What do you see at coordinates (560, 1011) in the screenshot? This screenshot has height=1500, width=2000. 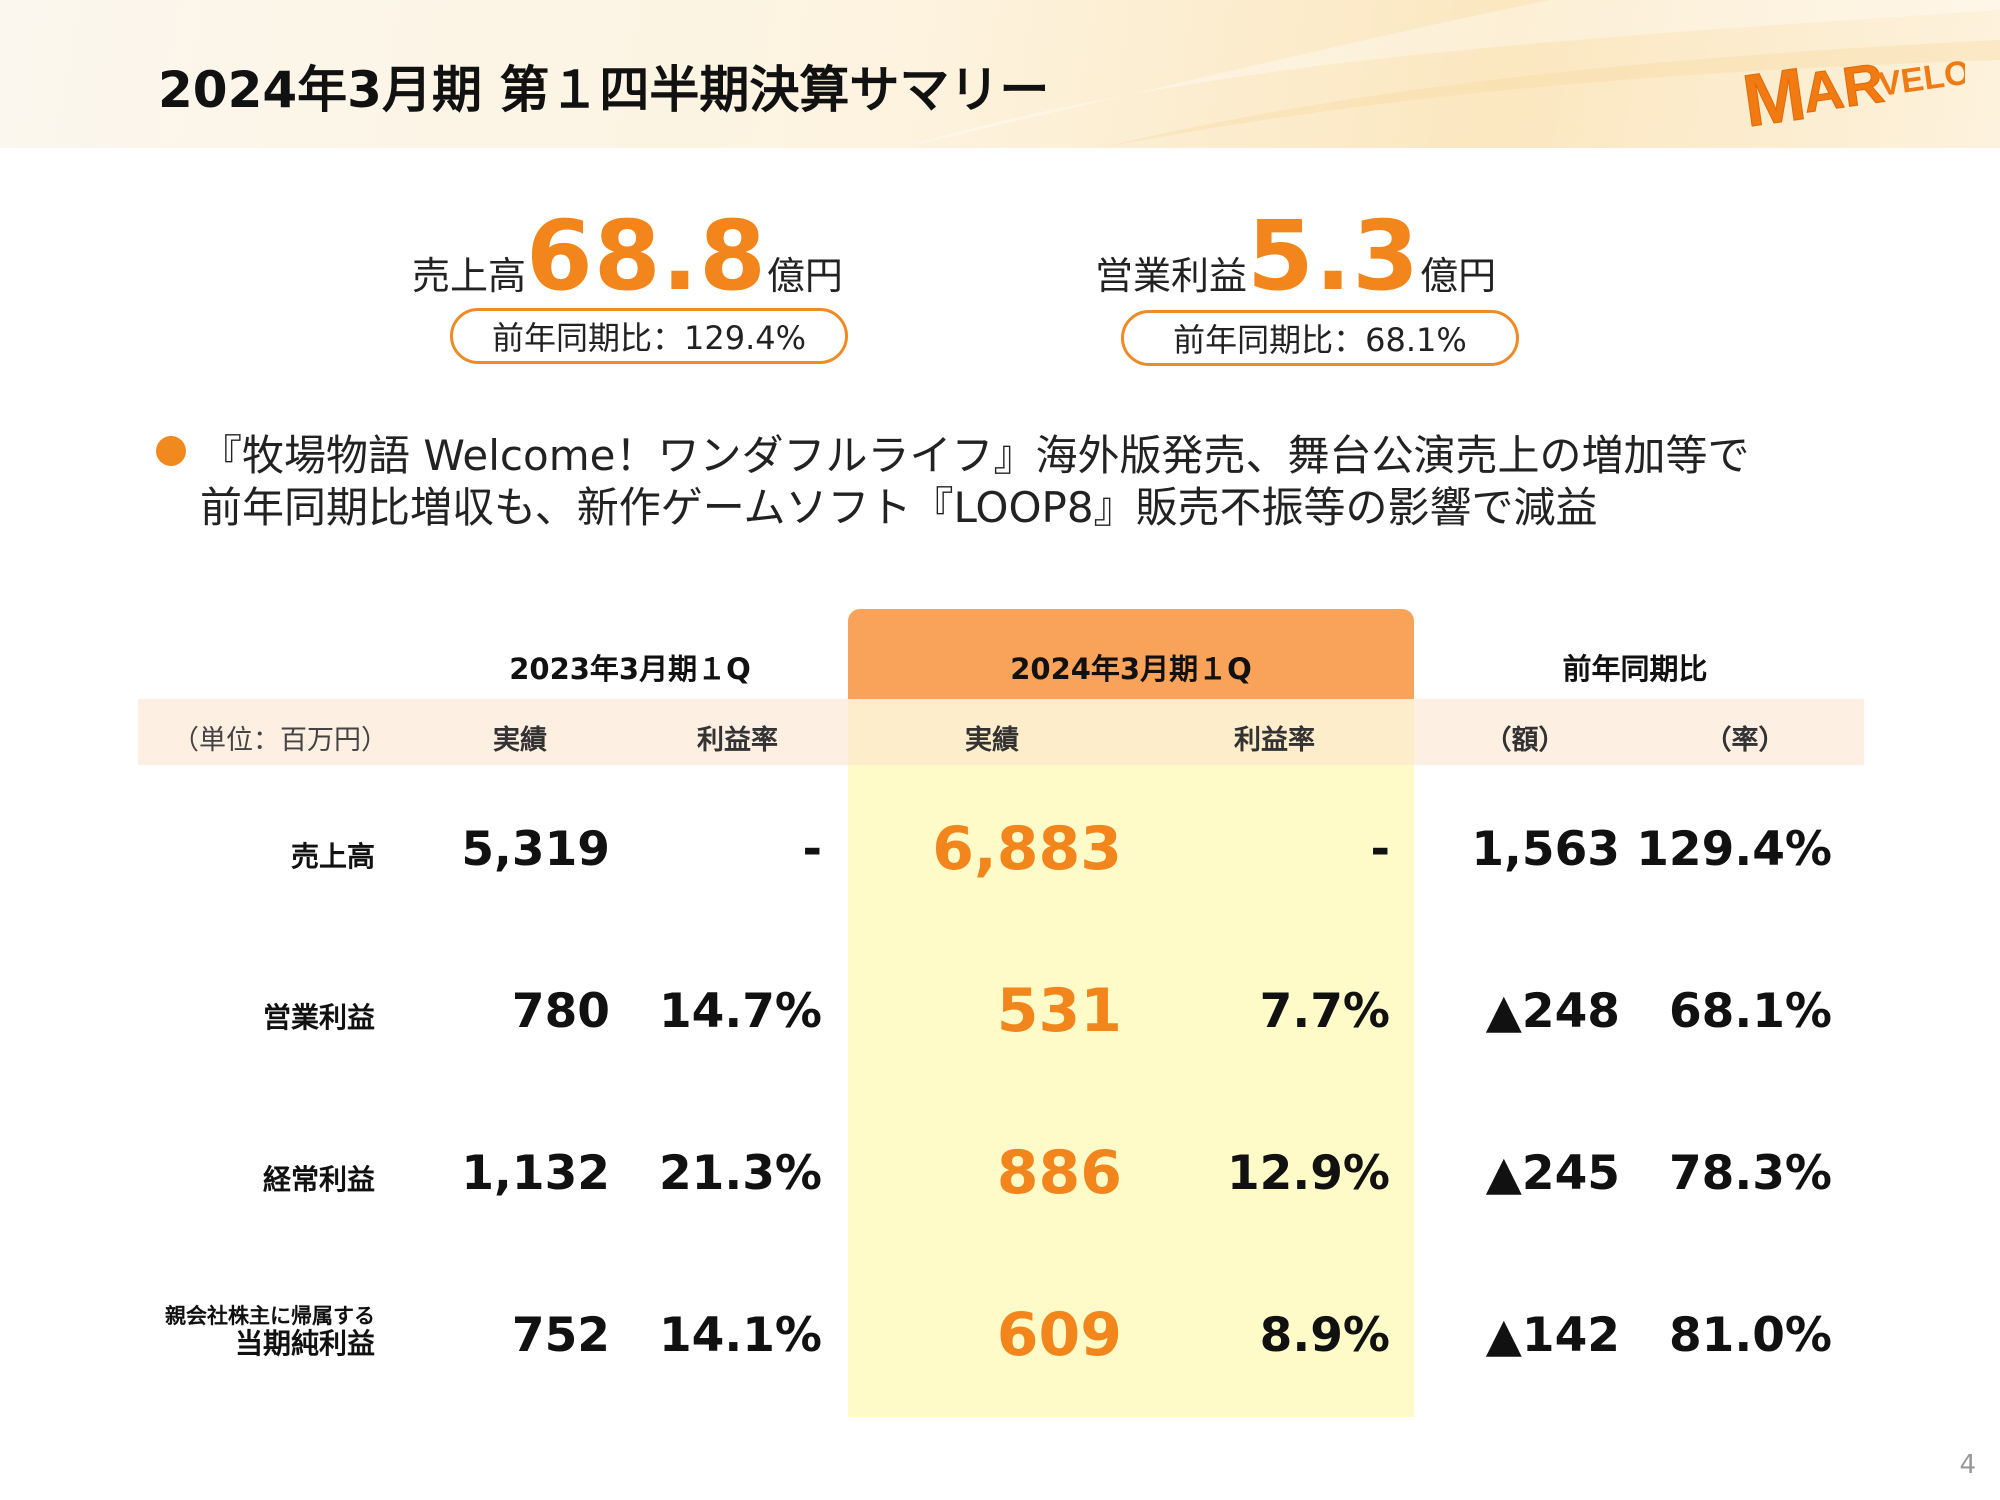 I see `cell-op-prev-actual: 780` at bounding box center [560, 1011].